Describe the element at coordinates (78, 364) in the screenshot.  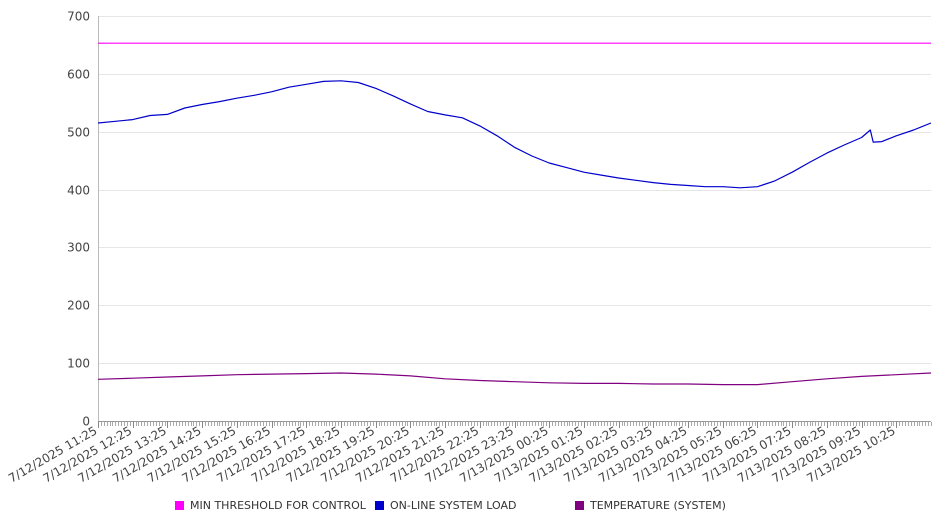
I see `y-tick-label-1: 100` at that location.